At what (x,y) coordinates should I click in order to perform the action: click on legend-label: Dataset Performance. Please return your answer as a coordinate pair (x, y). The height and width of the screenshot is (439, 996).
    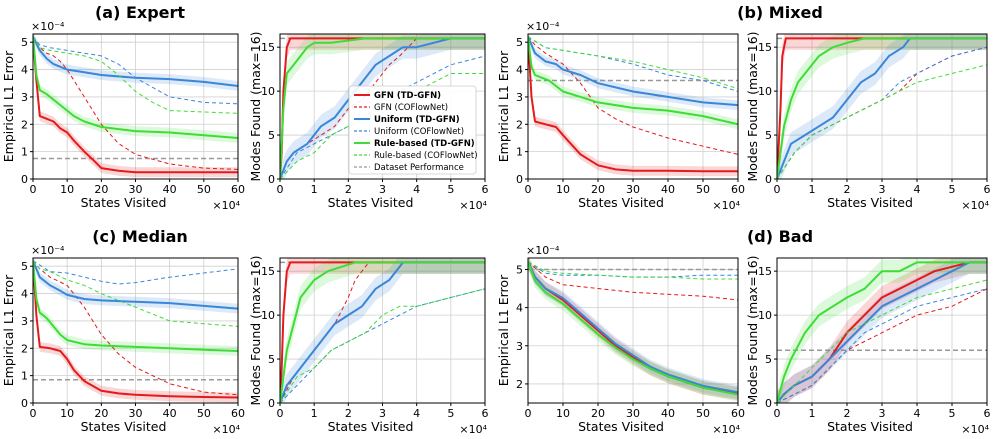
    Looking at the image, I should click on (419, 168).